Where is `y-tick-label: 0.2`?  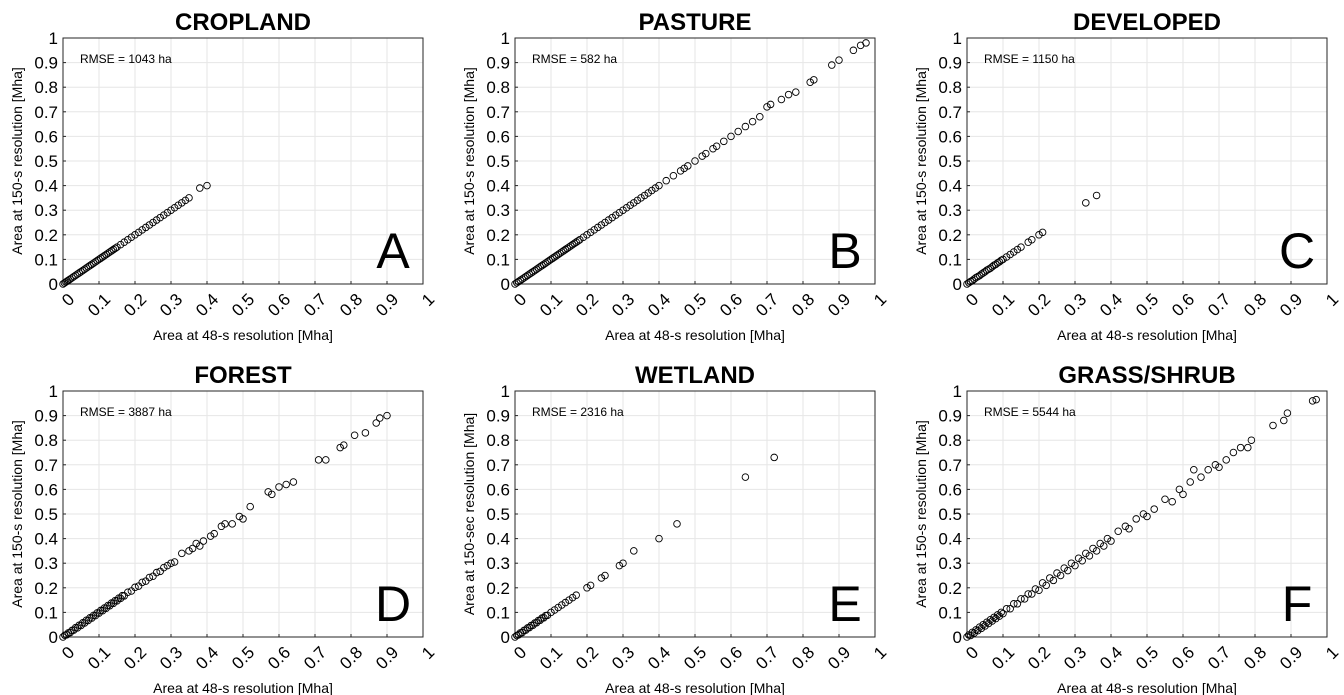 y-tick-label: 0.2 is located at coordinates (950, 588).